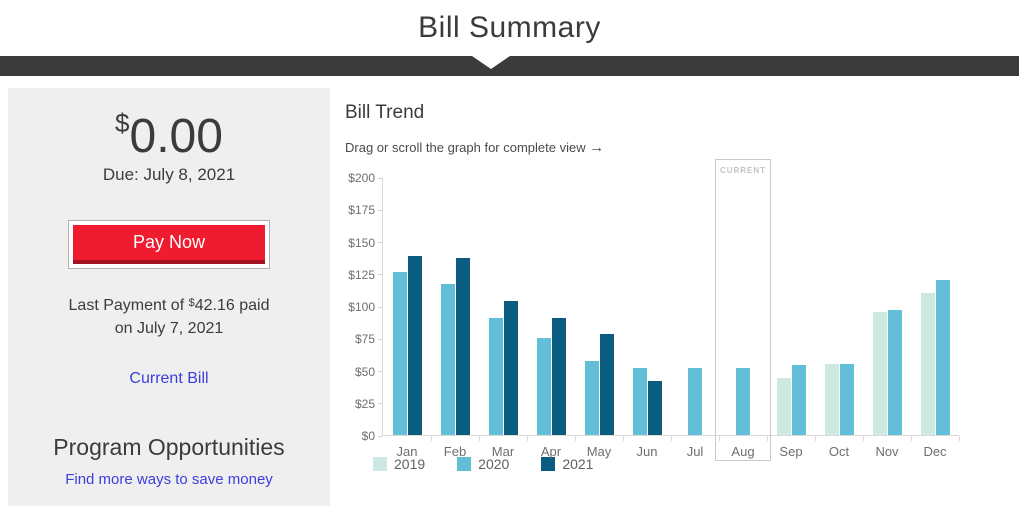 This screenshot has height=516, width=1019. I want to click on bar-2020-jan, so click(399, 353).